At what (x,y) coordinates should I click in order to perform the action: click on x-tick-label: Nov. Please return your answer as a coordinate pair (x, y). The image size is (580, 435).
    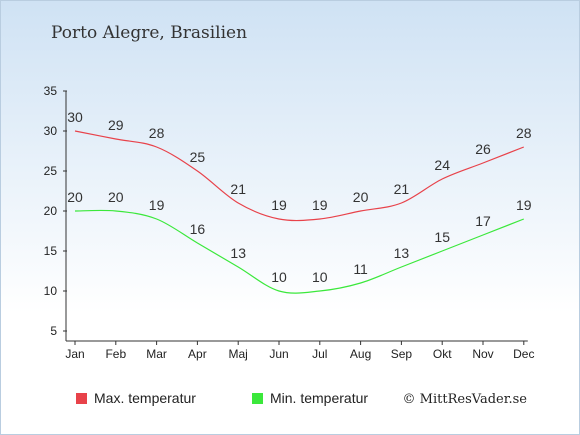
    Looking at the image, I should click on (482, 354).